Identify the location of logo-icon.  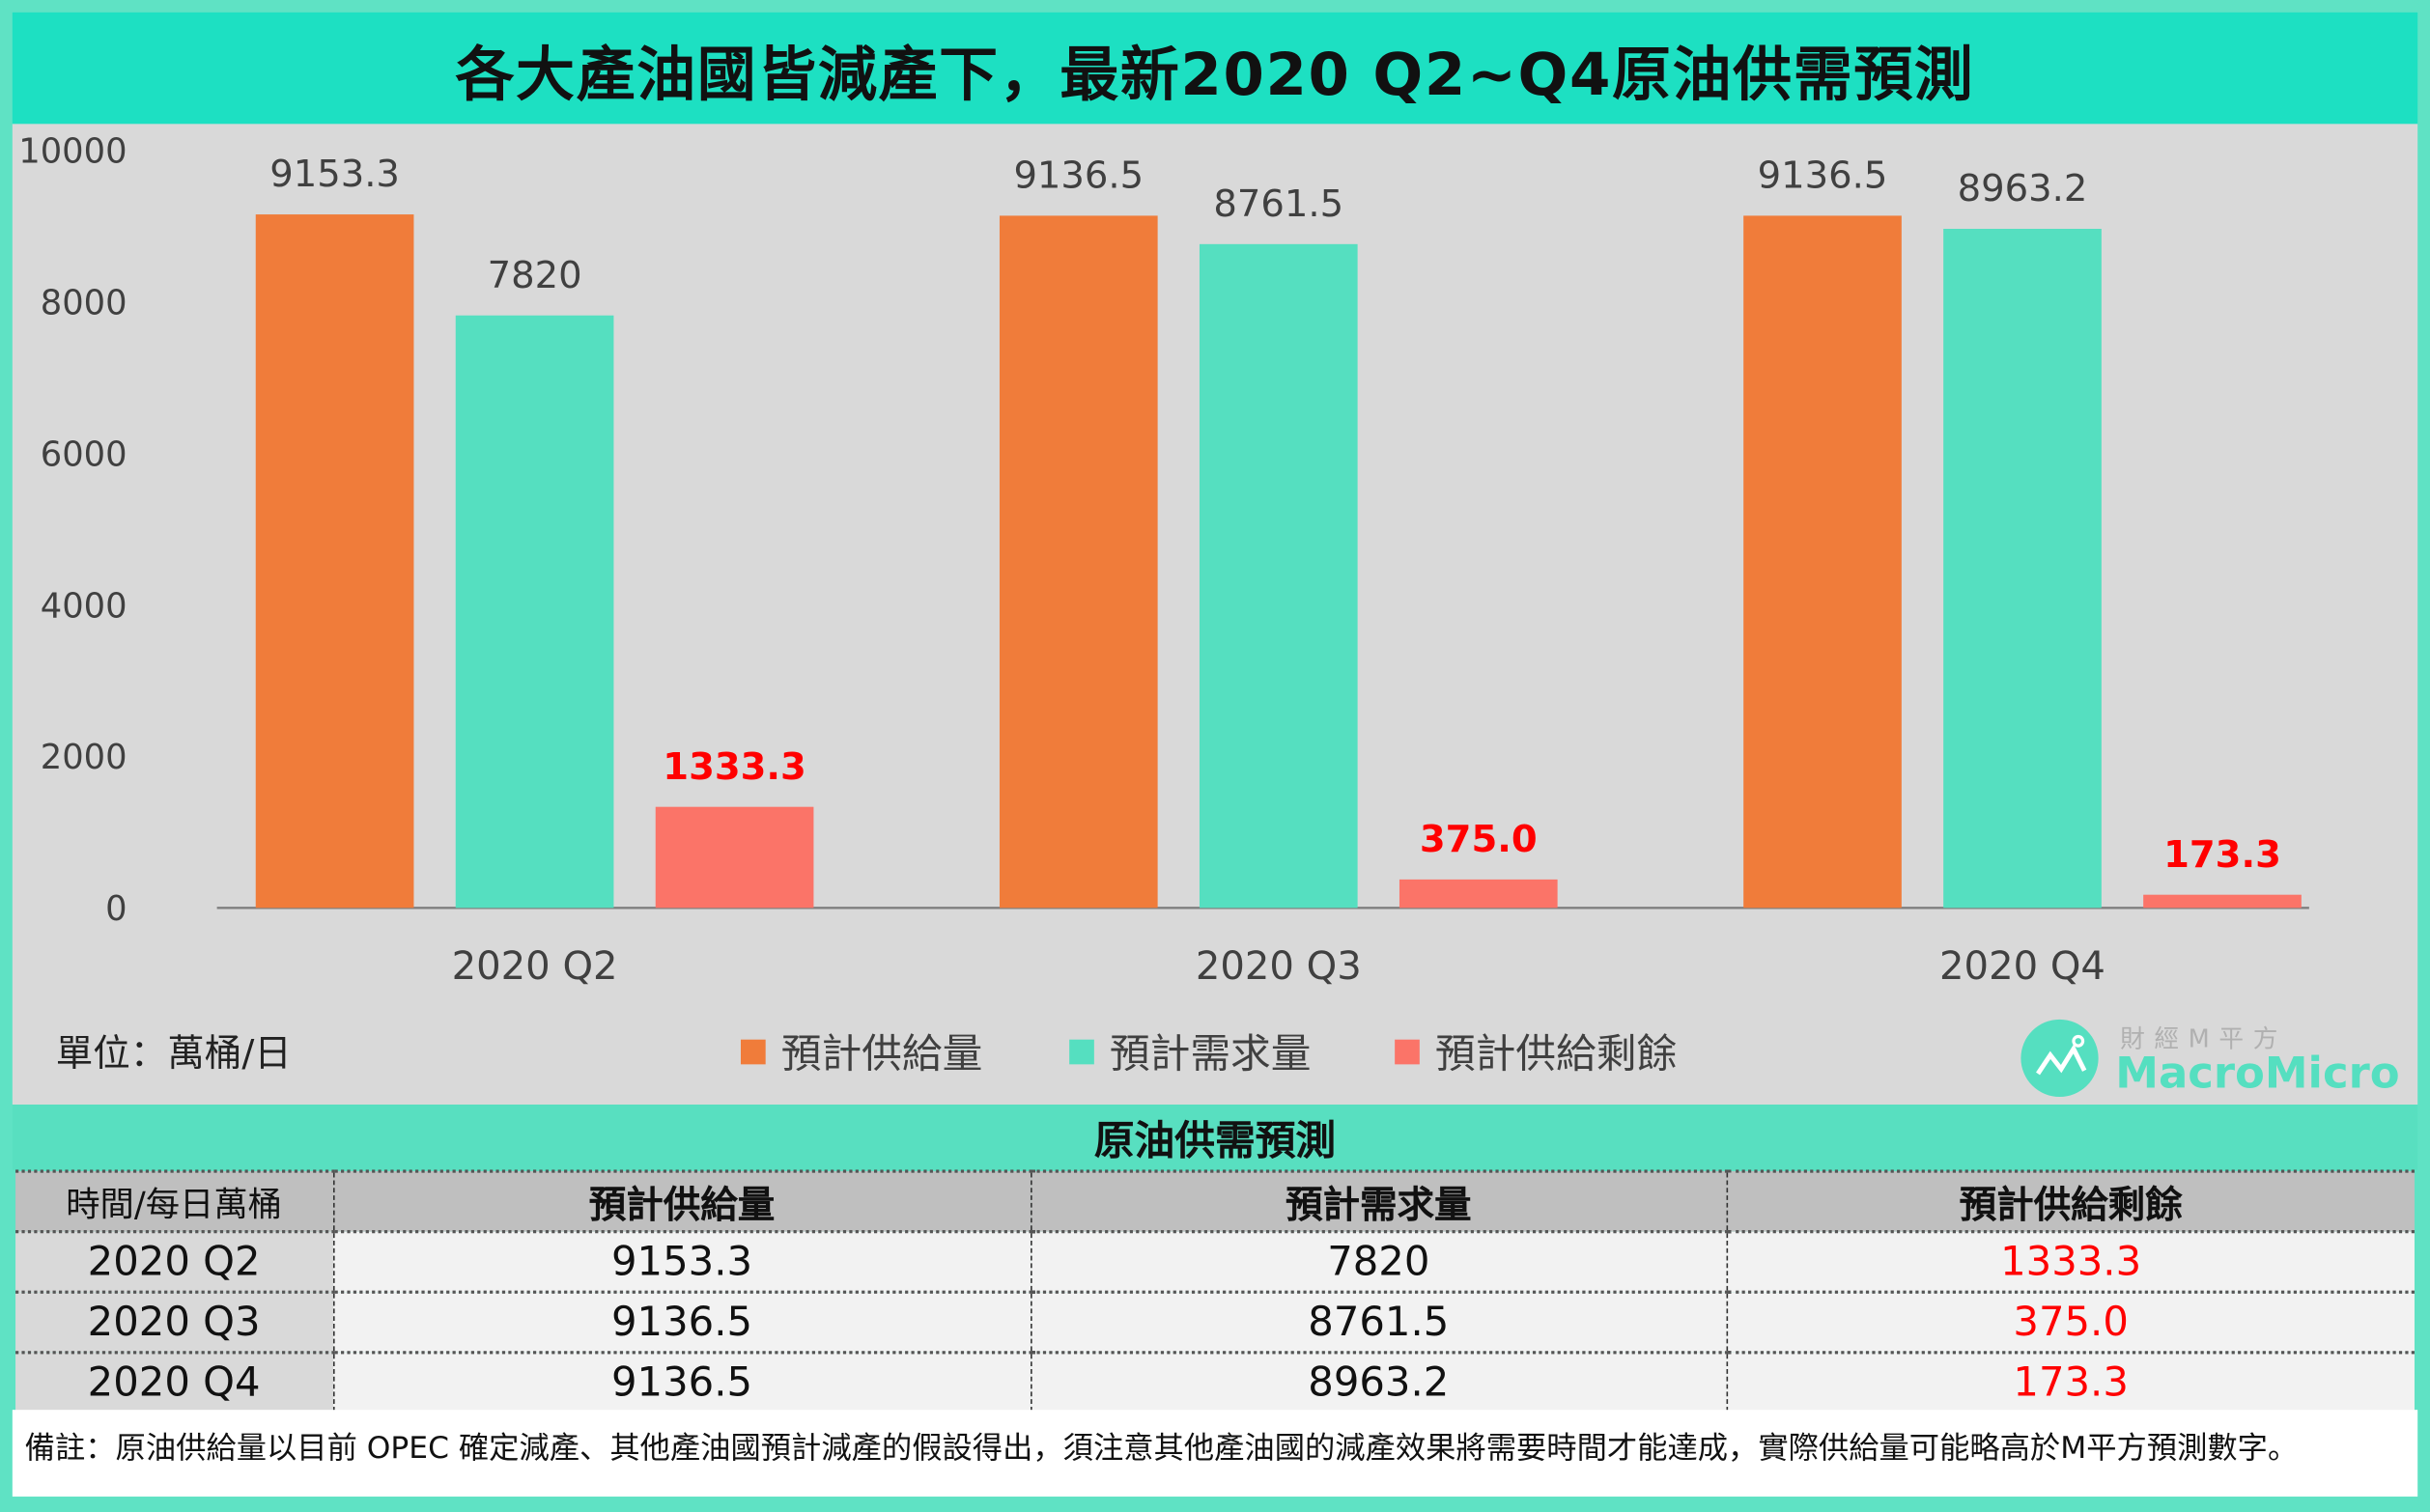
(2059, 1059).